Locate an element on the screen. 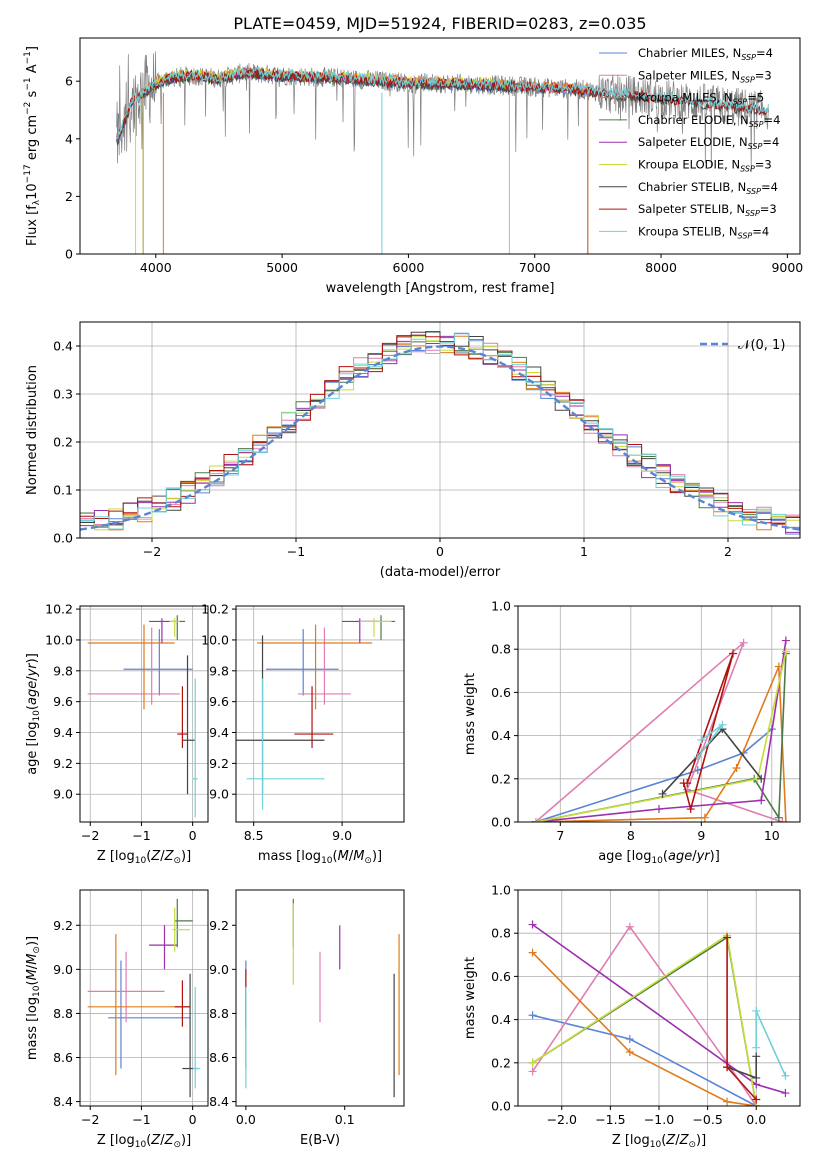 The width and height of the screenshot is (819, 1170). mass-vs-EBV-panel: 0.0 0.1 8.4 8.6 8.8 9.0 9.2 E(B-V) is located at coordinates (307, 1018).